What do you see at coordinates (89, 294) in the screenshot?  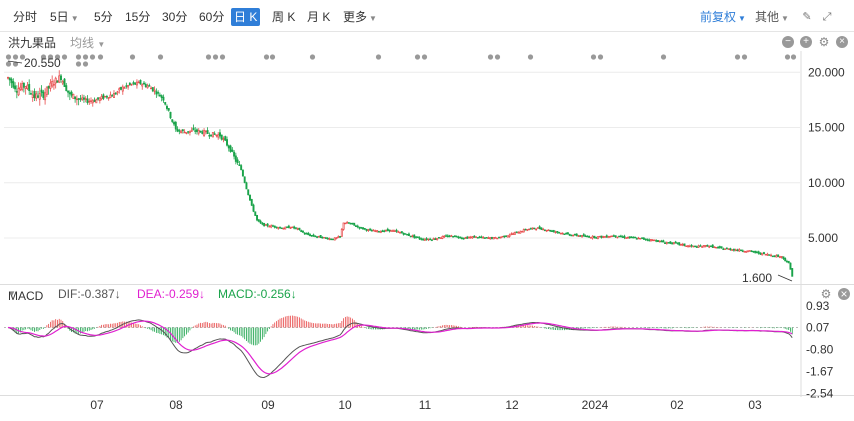 I see `dif-value: DIF:-0.387↓` at bounding box center [89, 294].